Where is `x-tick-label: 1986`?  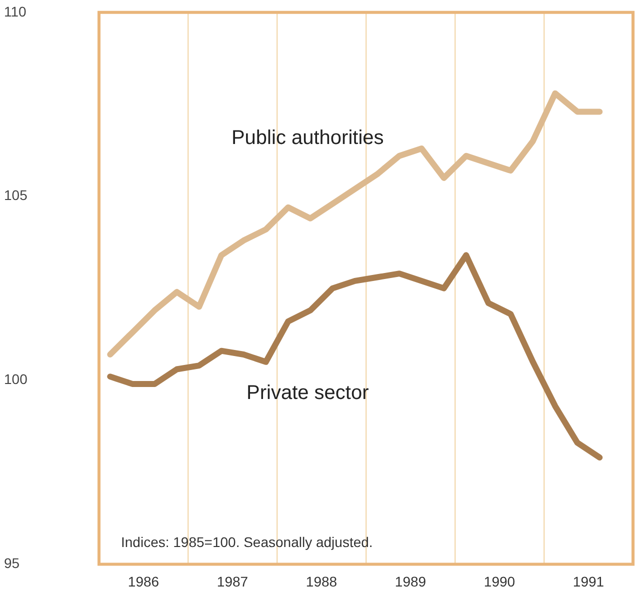
x-tick-label: 1986 is located at coordinates (144, 581).